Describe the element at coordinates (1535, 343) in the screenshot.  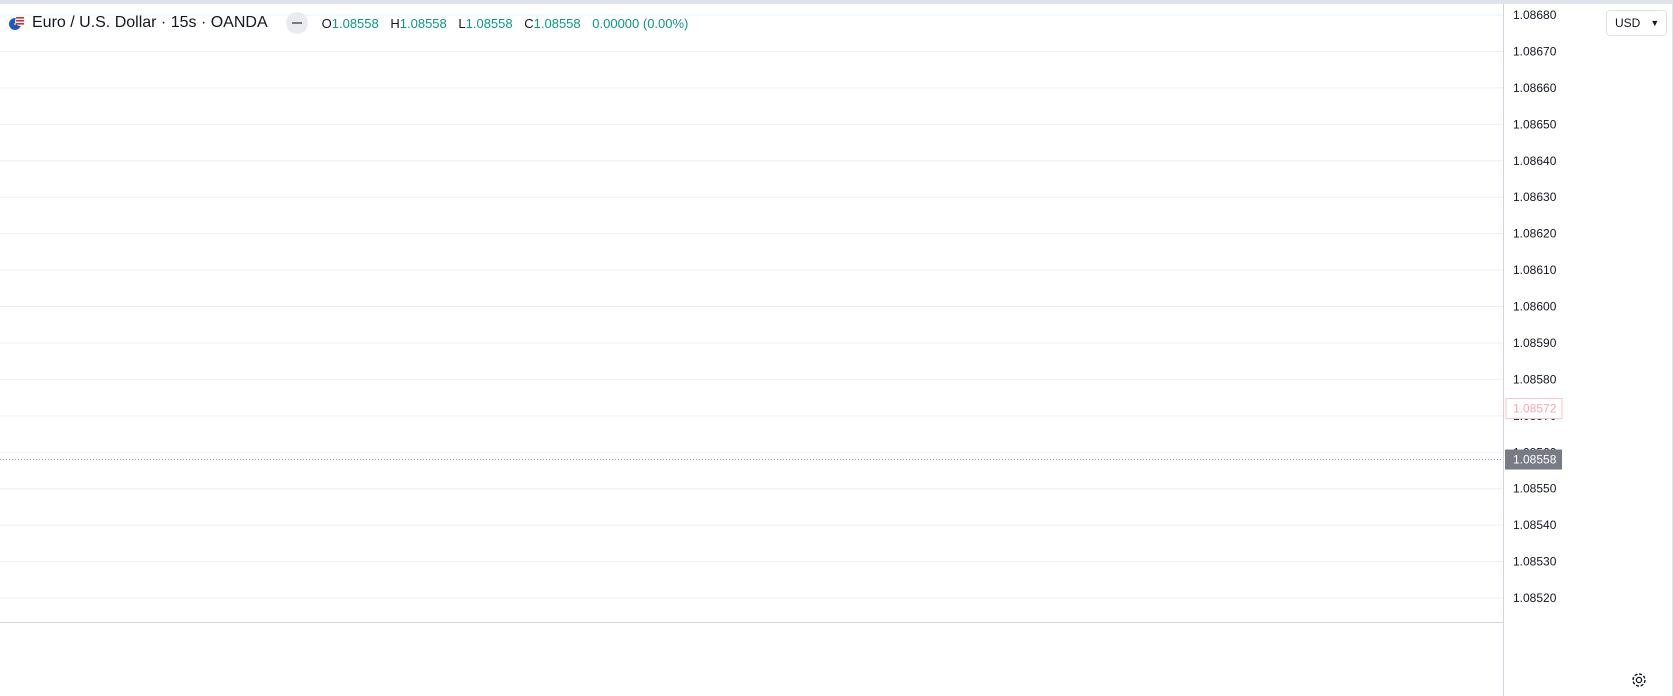
I see `price-tick-label: 1.08590` at that location.